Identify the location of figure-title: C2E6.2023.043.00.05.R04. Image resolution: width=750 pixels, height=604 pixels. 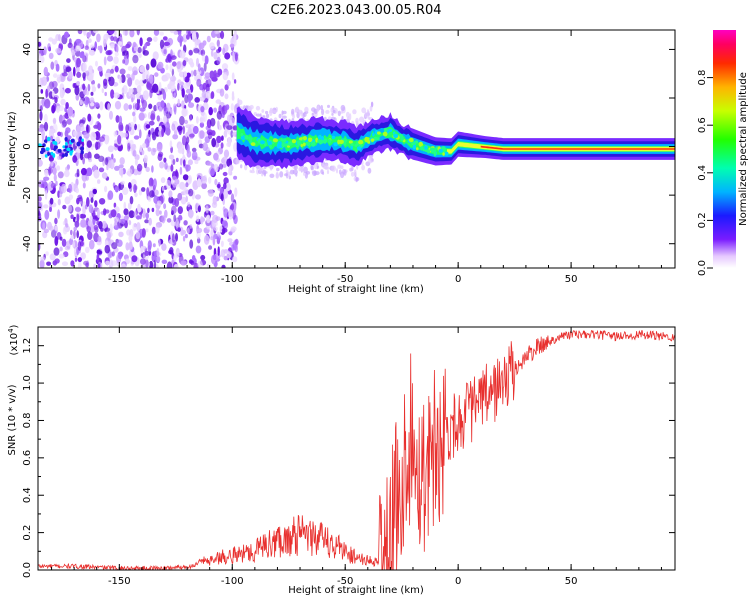
(355, 10).